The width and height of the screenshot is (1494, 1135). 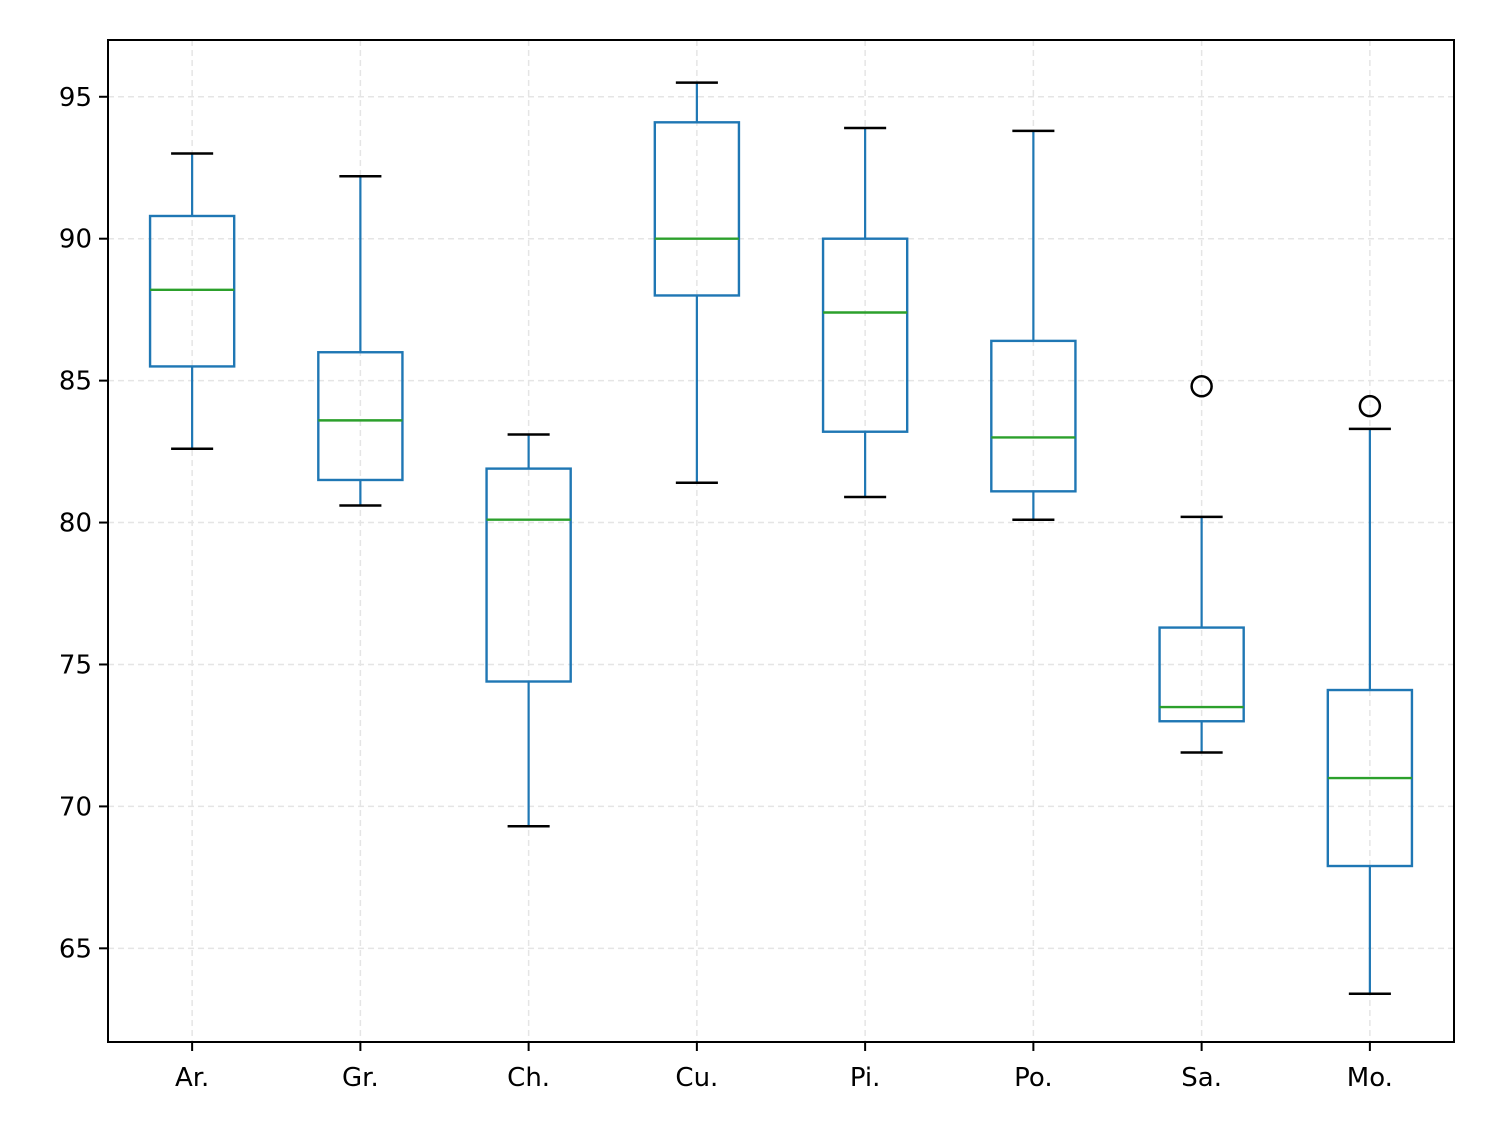 I want to click on x-tick-label: Cu., so click(x=696, y=1078).